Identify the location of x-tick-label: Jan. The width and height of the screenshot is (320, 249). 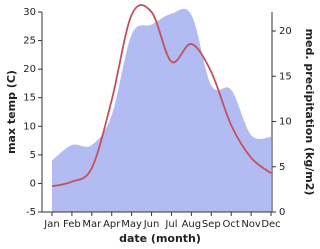
(51, 224).